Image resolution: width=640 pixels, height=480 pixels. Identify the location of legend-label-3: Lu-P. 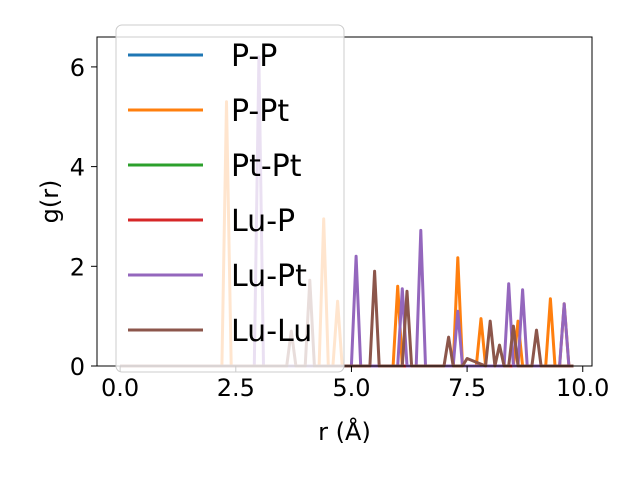
(263, 221).